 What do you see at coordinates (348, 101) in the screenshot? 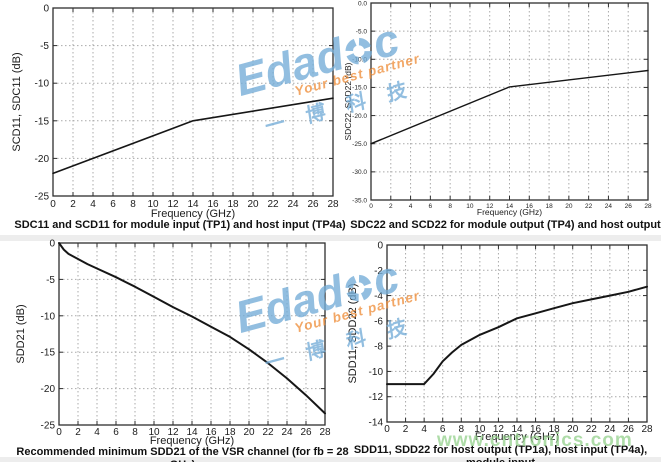
I see `y-axis-label: SDC22, SCD22 (dB)` at bounding box center [348, 101].